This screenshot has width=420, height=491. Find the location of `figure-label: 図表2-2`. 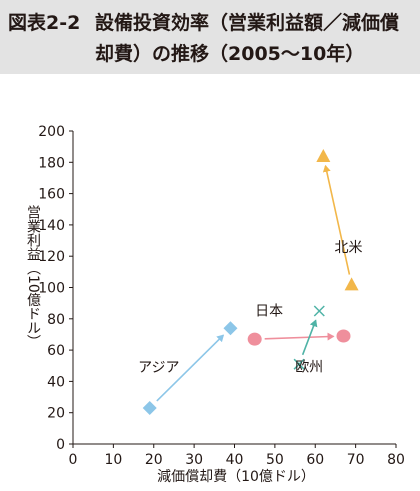

figure-label: 図表2-2 is located at coordinates (44, 23).